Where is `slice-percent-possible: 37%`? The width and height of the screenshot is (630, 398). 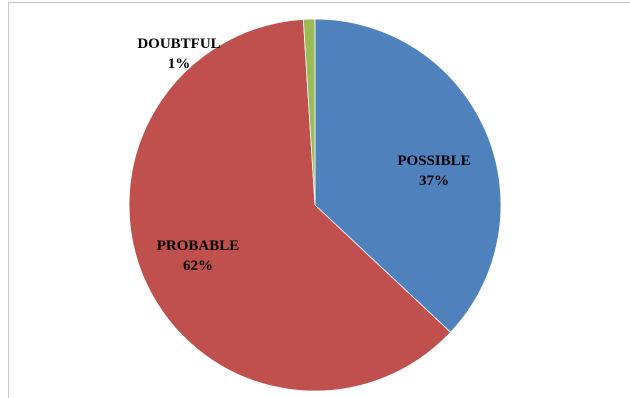
slice-percent-possible: 37% is located at coordinates (434, 181).